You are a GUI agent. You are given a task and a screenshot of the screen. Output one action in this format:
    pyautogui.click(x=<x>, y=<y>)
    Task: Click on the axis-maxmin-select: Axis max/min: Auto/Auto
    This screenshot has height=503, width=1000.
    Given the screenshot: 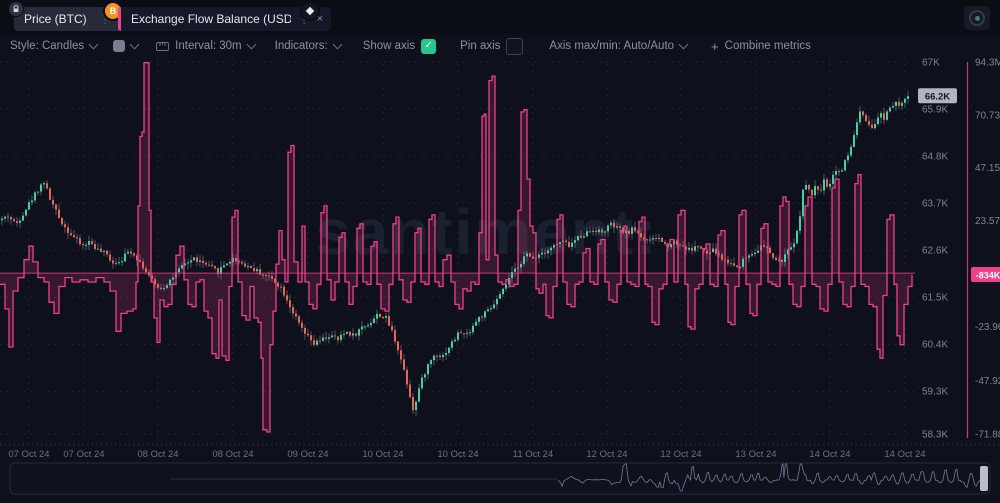 What is the action you would take?
    pyautogui.click(x=619, y=45)
    